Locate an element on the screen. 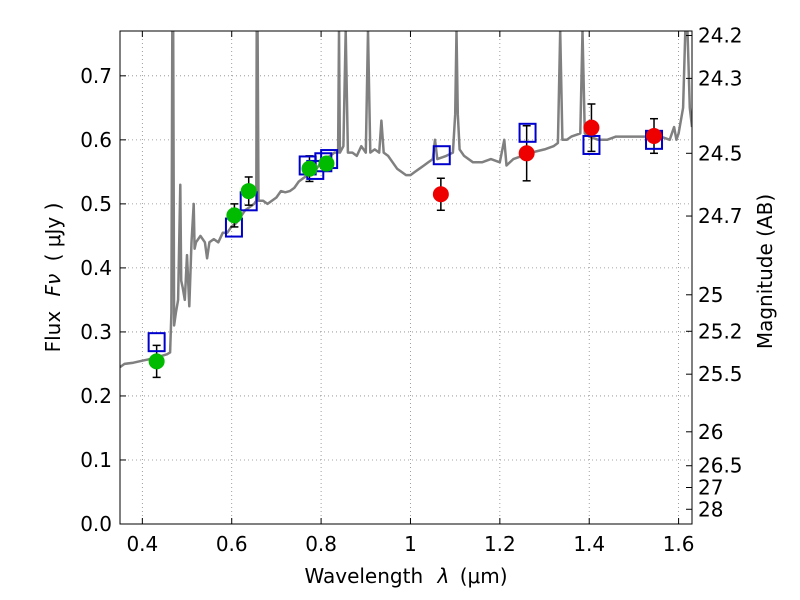  x-tick-label: 1.2 is located at coordinates (500, 544).